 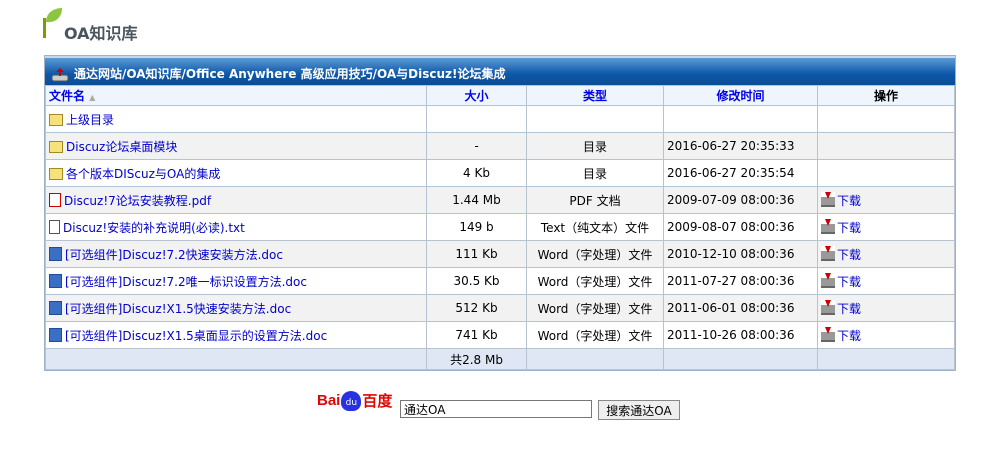 I want to click on upload-drive-icon, so click(x=60, y=75).